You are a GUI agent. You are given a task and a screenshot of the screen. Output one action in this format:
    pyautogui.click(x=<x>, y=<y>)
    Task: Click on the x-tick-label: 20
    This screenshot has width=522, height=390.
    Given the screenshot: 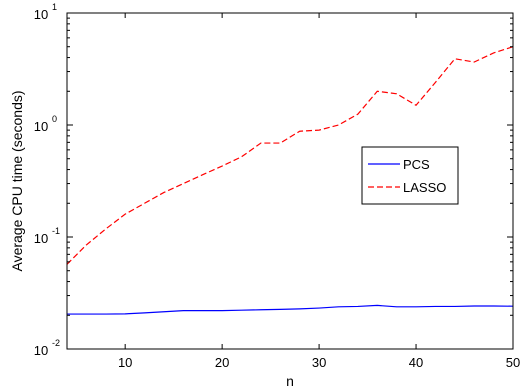 What is the action you would take?
    pyautogui.click(x=222, y=362)
    